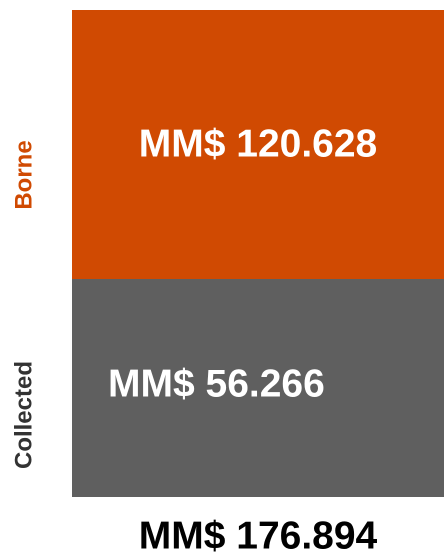 This screenshot has height=560, width=447. Describe the element at coordinates (216, 383) in the screenshot. I see `collected-value: MM$ 56.266` at that location.